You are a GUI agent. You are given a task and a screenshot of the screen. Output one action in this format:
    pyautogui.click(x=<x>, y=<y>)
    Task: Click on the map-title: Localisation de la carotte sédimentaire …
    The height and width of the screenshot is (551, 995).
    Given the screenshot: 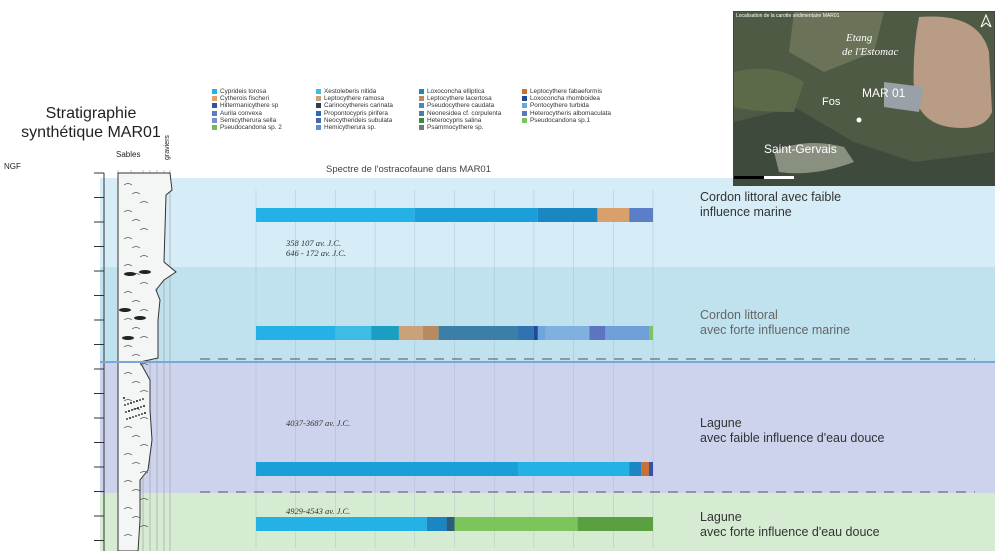 What is the action you would take?
    pyautogui.click(x=788, y=16)
    